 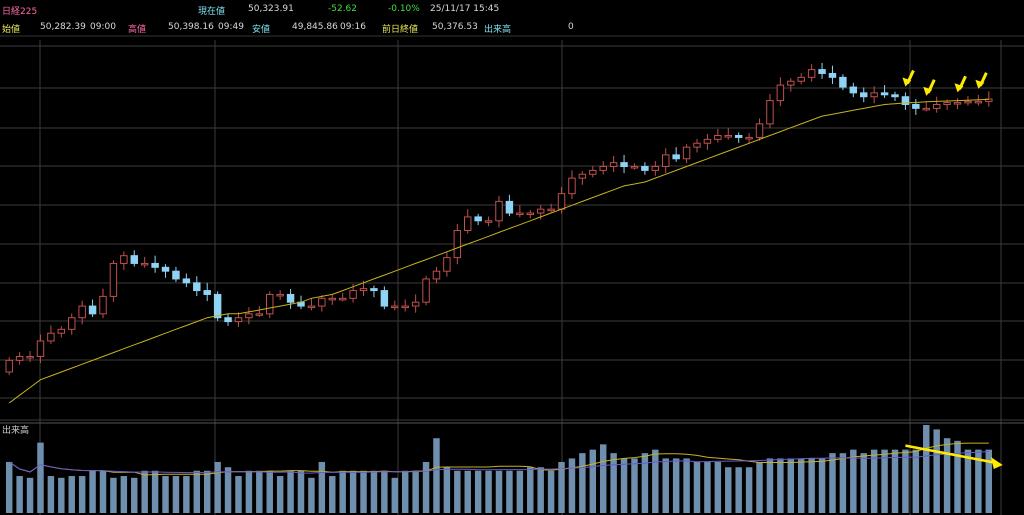 What do you see at coordinates (343, 9) in the screenshot?
I see `change-value: -52.62` at bounding box center [343, 9].